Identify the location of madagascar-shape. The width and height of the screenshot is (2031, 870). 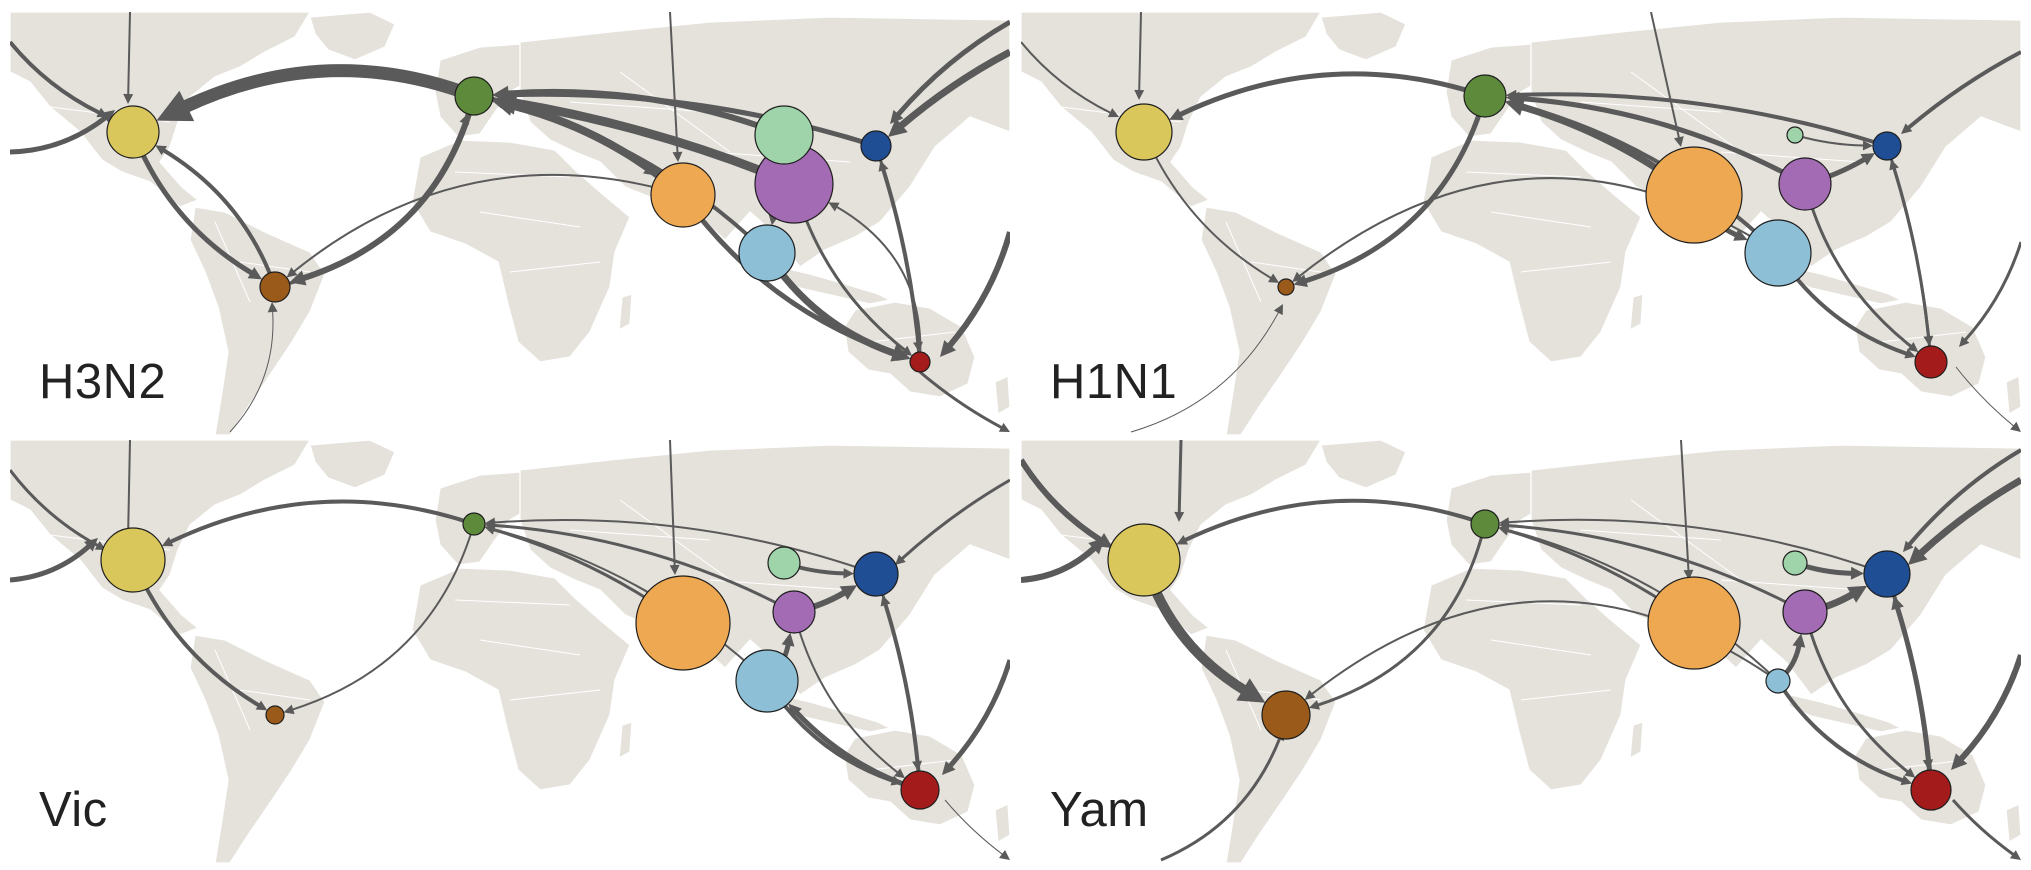
(1636, 312).